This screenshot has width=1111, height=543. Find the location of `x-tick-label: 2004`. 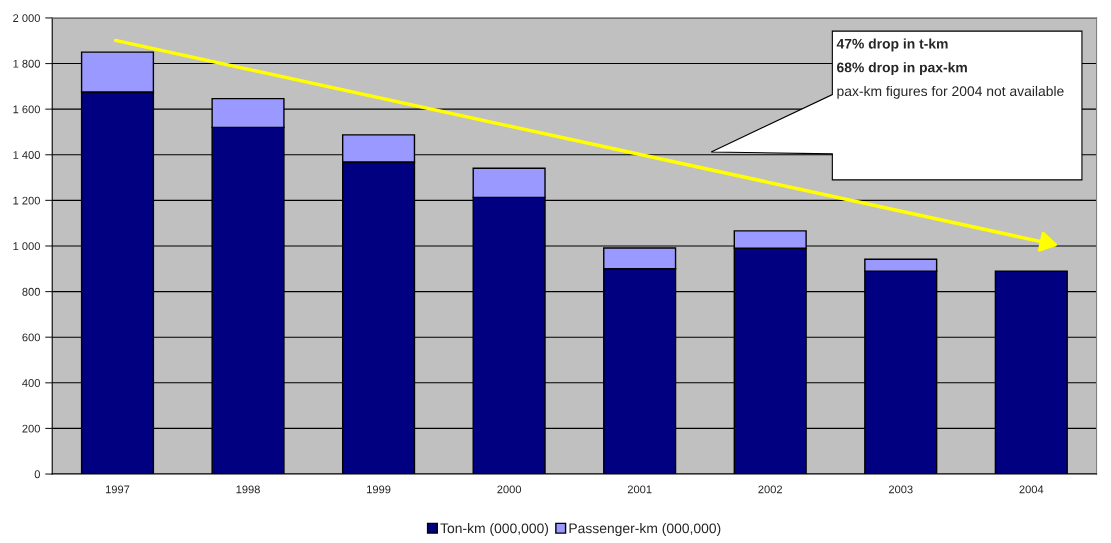

x-tick-label: 2004 is located at coordinates (1031, 489).